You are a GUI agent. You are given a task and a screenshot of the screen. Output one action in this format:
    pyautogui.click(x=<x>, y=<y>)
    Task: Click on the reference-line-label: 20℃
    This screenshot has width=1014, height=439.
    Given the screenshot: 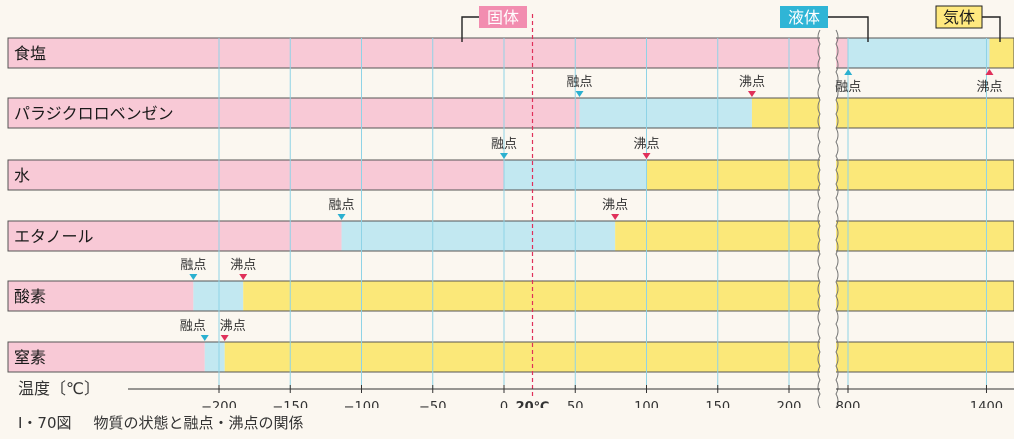 What is the action you would take?
    pyautogui.click(x=533, y=404)
    